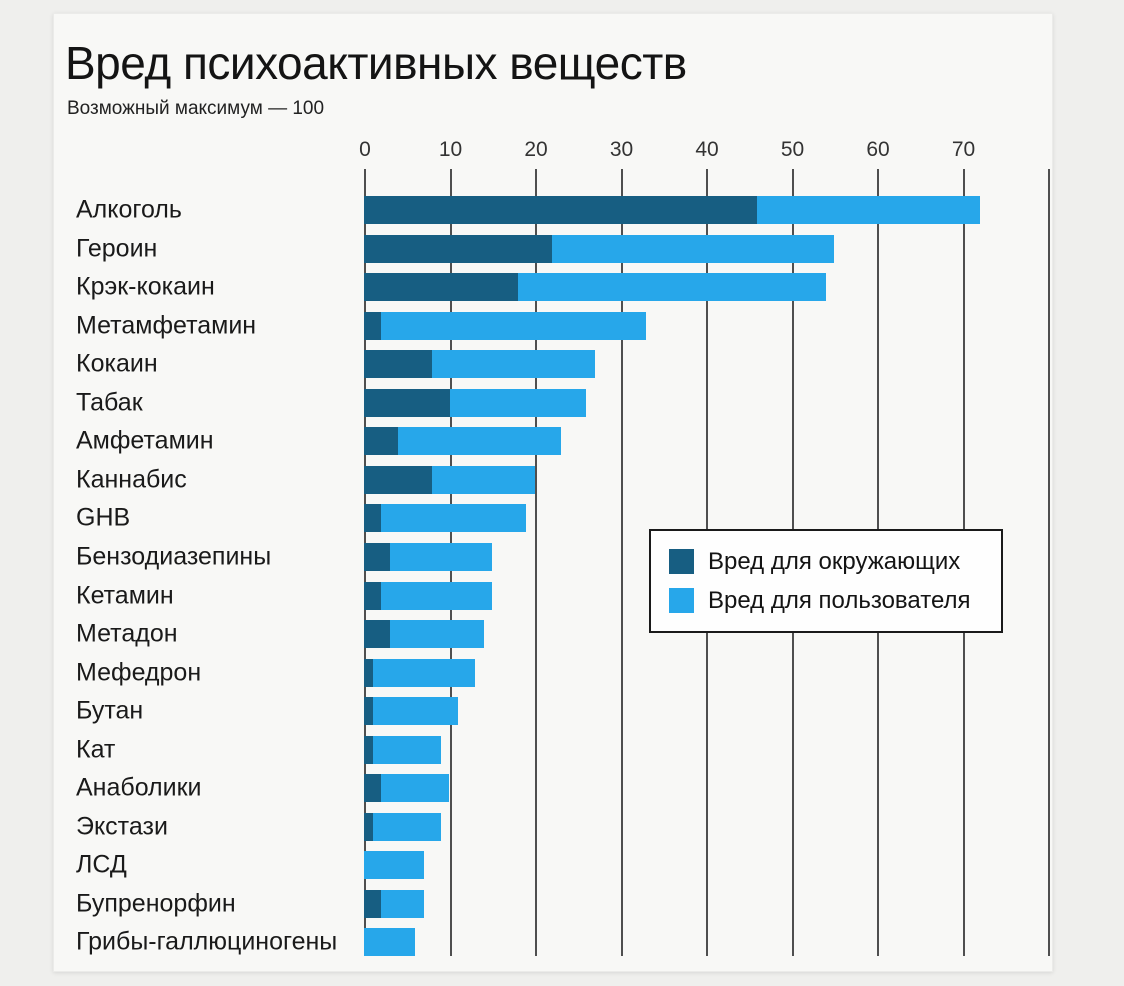 This screenshot has height=986, width=1124. Describe the element at coordinates (139, 787) in the screenshot. I see `category-label: Анаболики` at that location.